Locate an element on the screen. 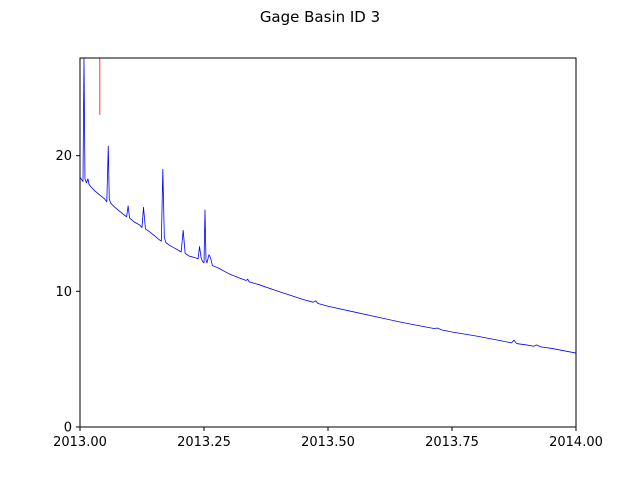 The image size is (640, 480). y-tick-label: 20 is located at coordinates (63, 156).